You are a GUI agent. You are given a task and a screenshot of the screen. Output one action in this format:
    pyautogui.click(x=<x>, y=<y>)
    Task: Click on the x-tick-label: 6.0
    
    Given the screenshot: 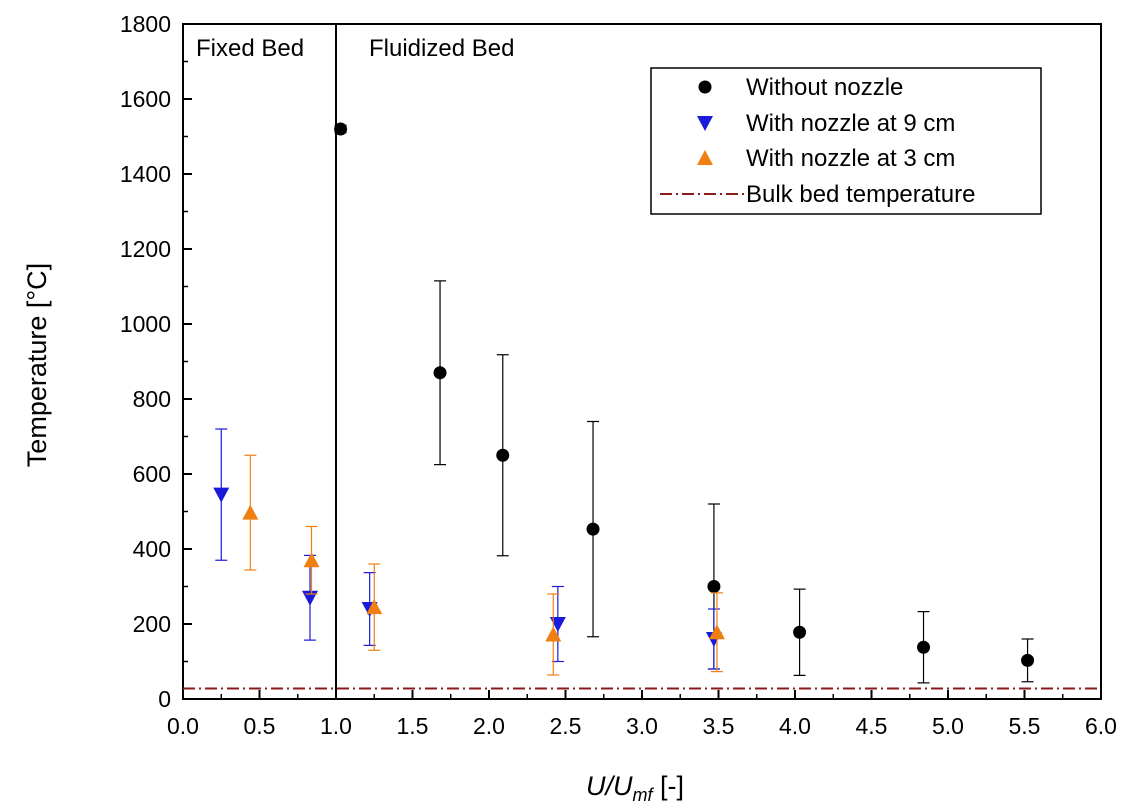 What is the action you would take?
    pyautogui.click(x=1101, y=726)
    